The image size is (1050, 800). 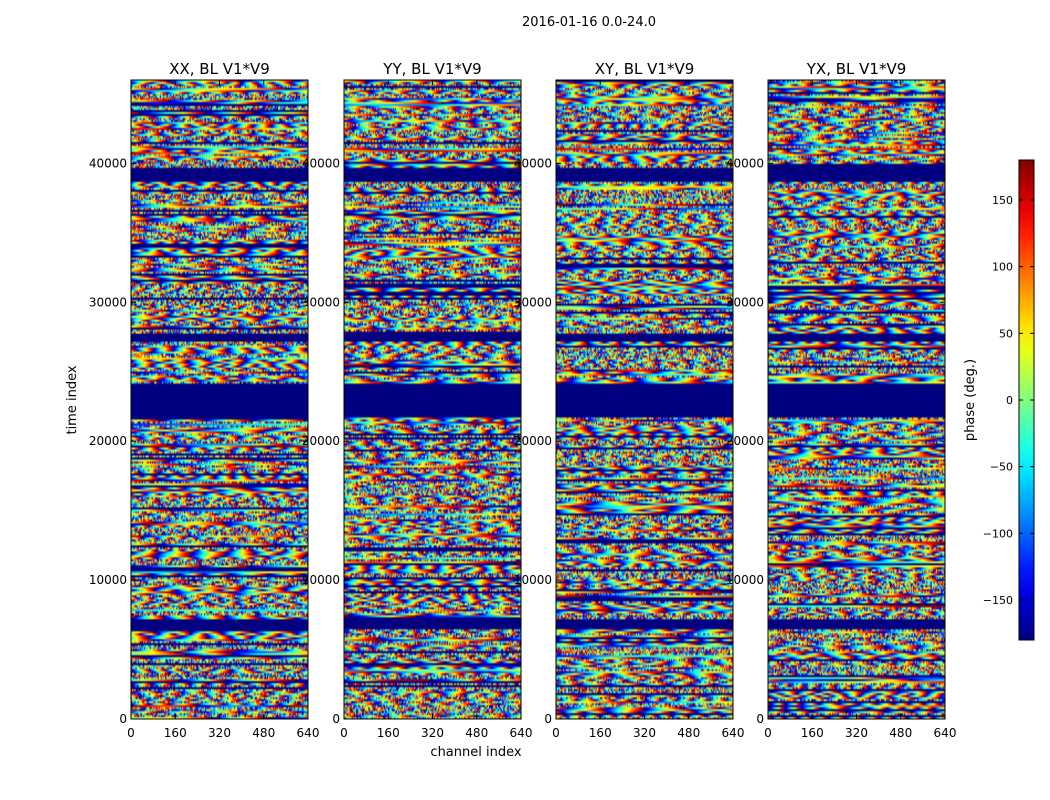 What do you see at coordinates (72, 399) in the screenshot?
I see `y-axis-label: time index` at bounding box center [72, 399].